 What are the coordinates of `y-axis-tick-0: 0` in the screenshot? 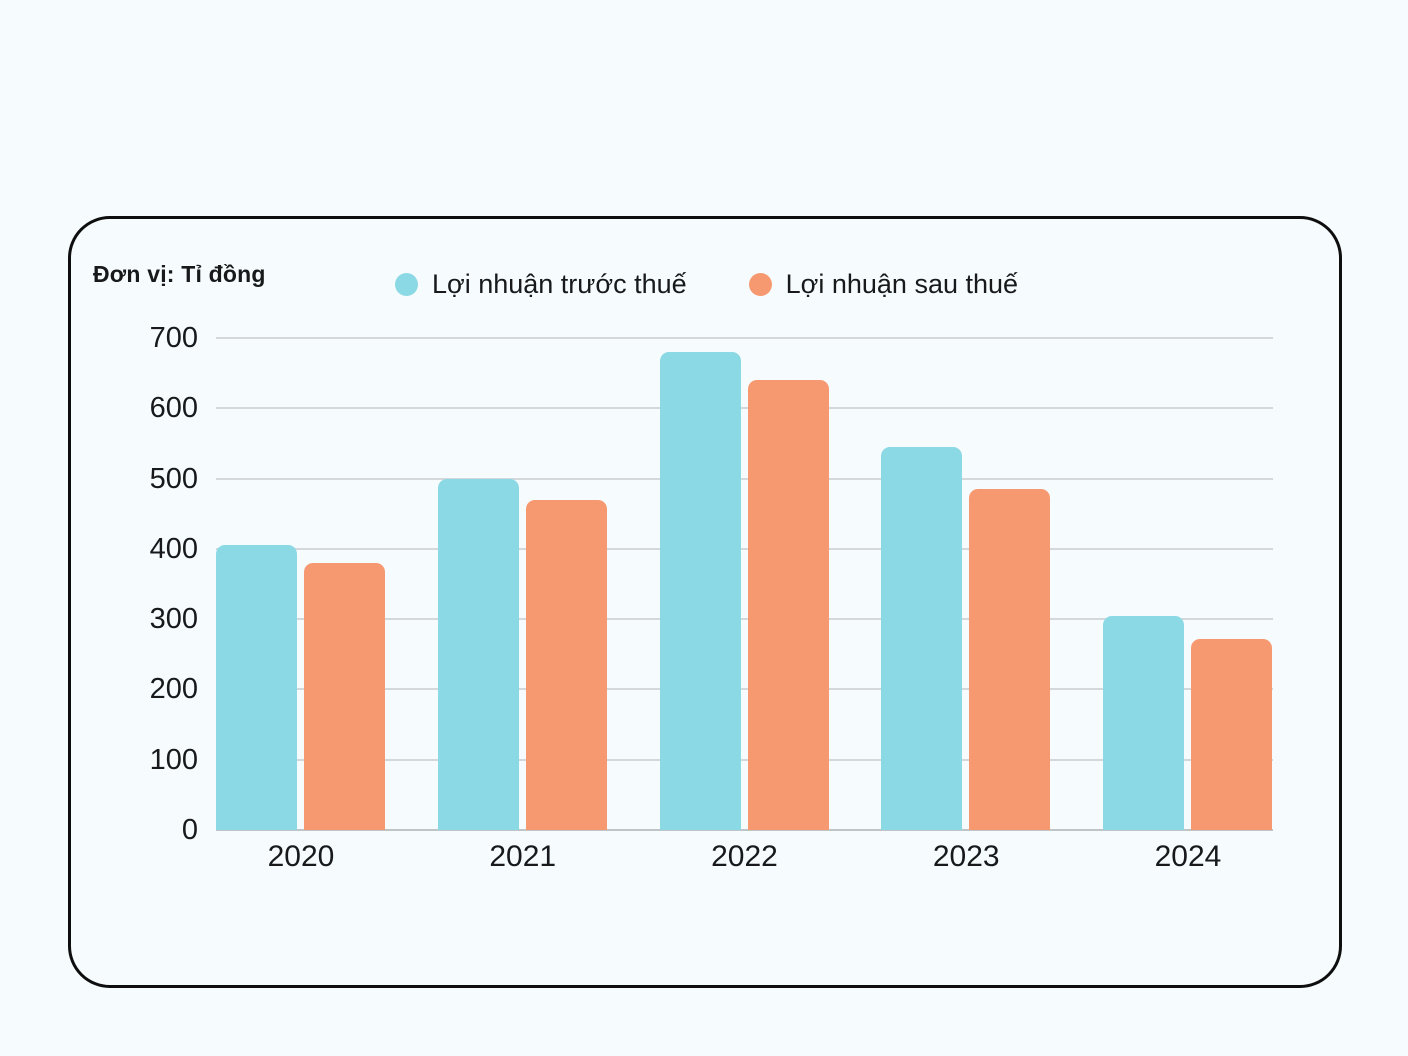 It's located at (189, 830).